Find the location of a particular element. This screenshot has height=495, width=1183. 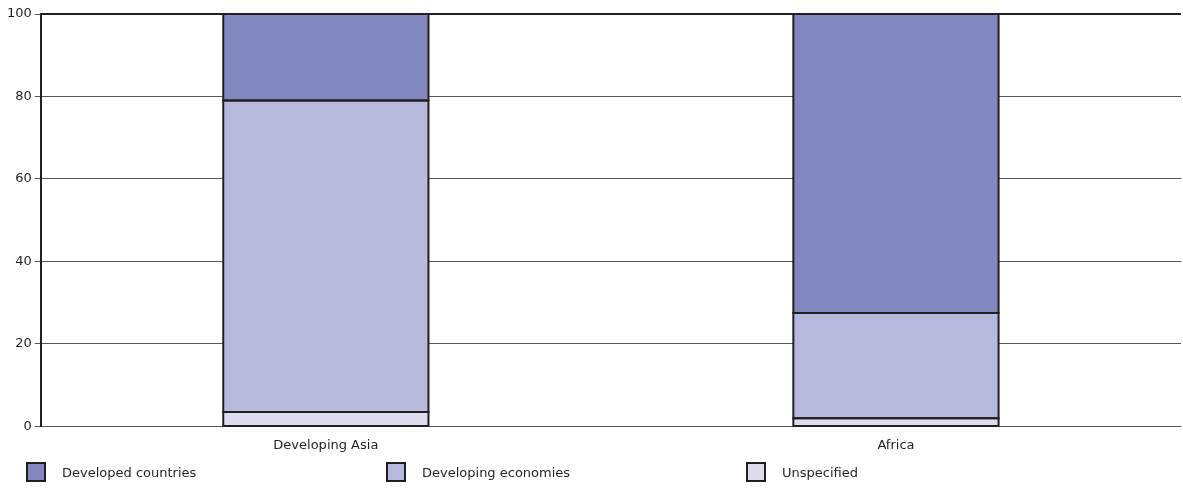

y-tick-label: 0 is located at coordinates (27, 425).